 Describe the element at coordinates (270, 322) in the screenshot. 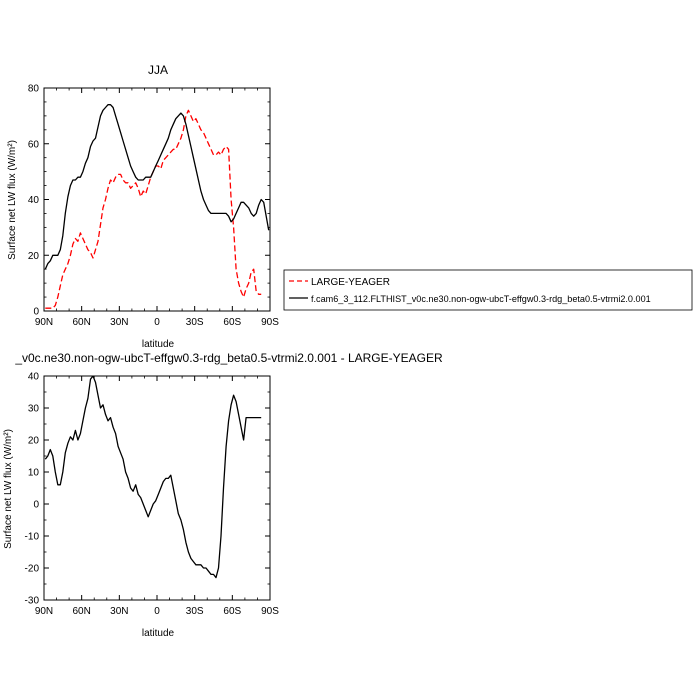

I see `top-x-tick-label: 90S` at that location.